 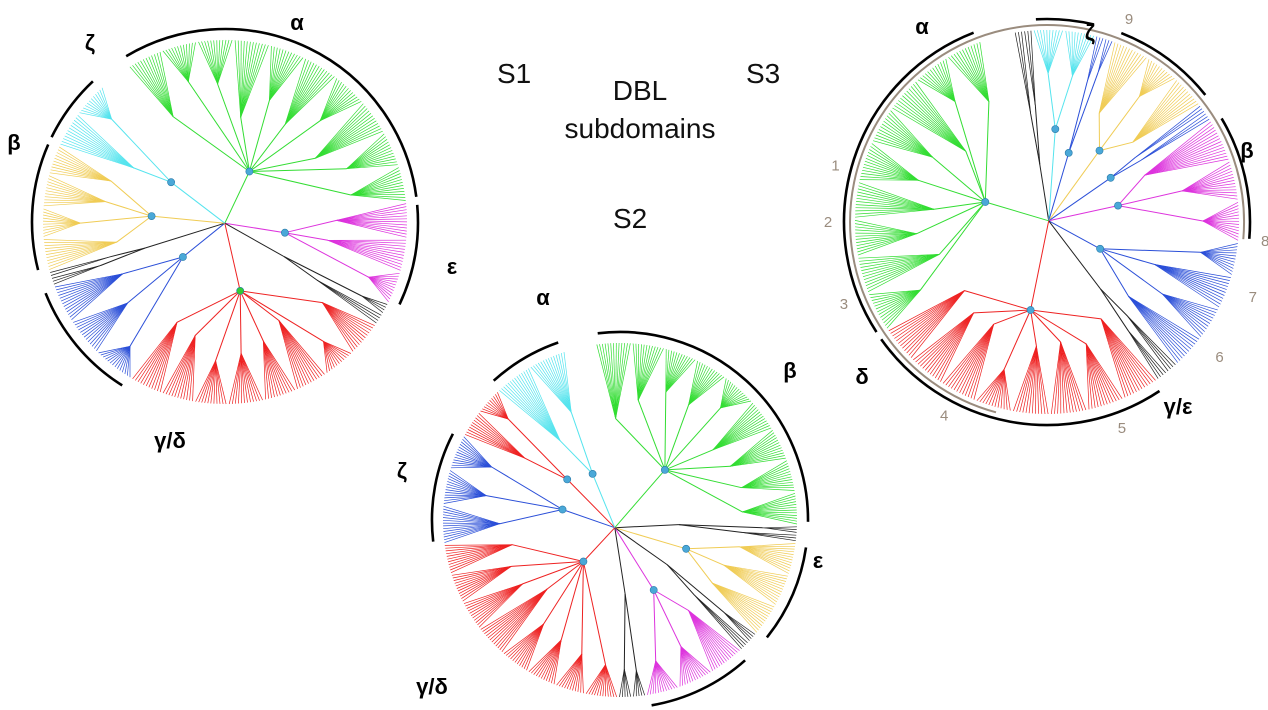 What do you see at coordinates (170, 440) in the screenshot?
I see `clade-label-gamma: γ/δ` at bounding box center [170, 440].